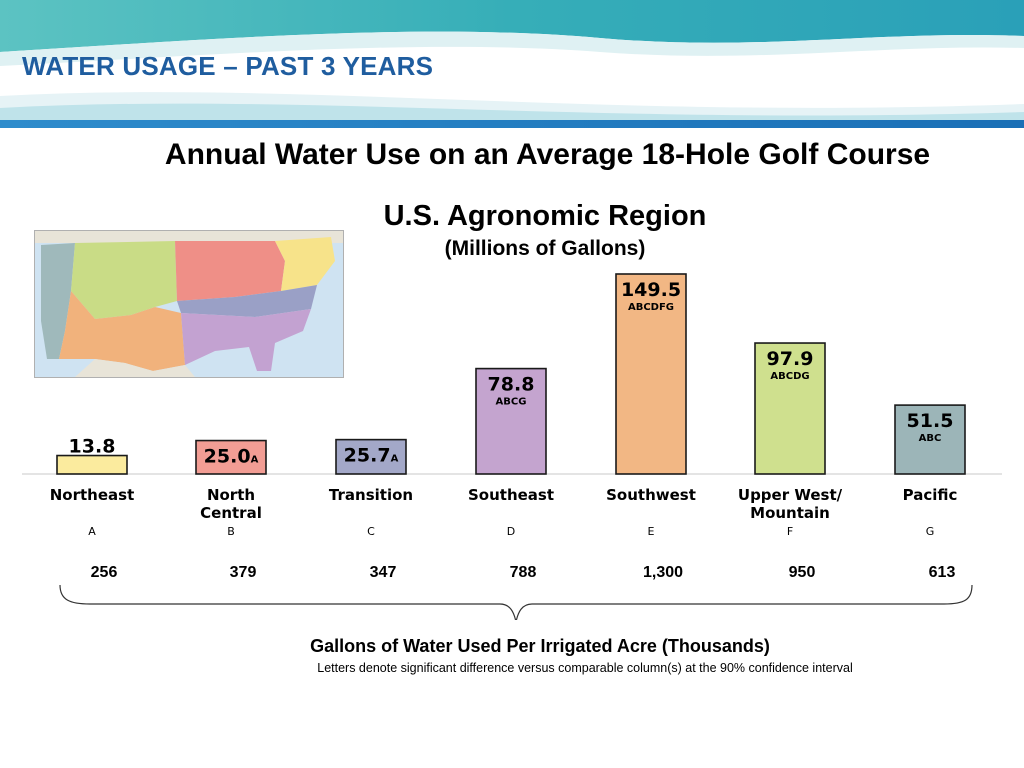 This screenshot has height=768, width=1024. What do you see at coordinates (230, 271) in the screenshot?
I see `map-region-north-central` at bounding box center [230, 271].